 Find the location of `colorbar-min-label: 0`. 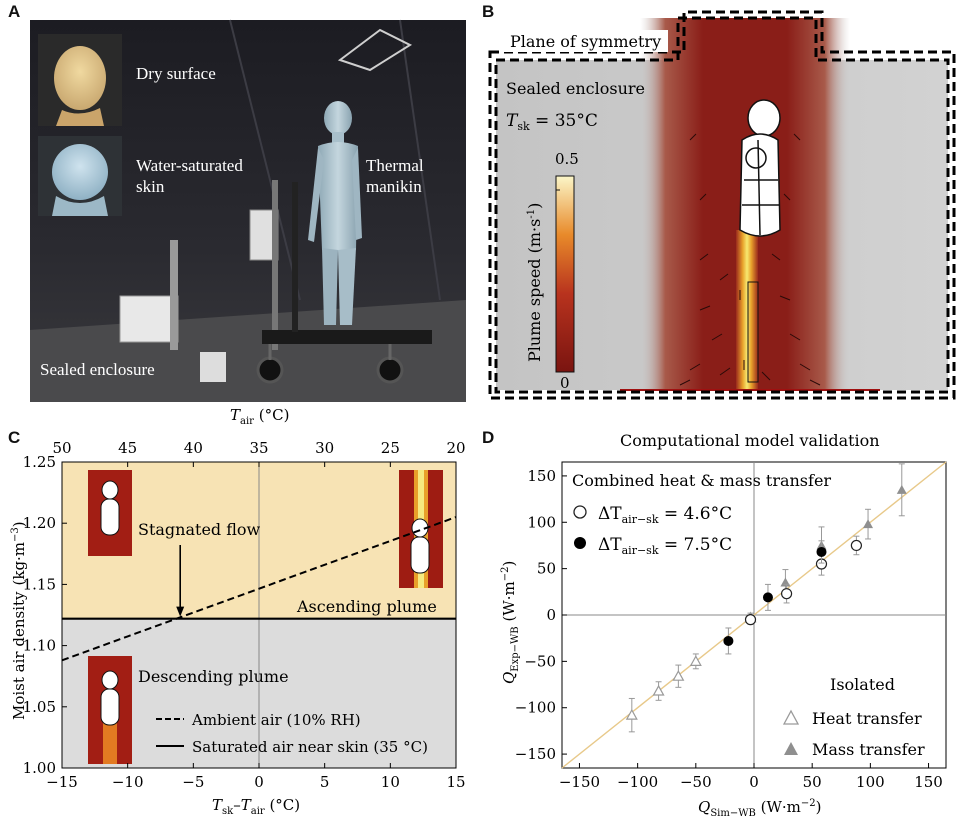

colorbar-min-label: 0 is located at coordinates (565, 383).